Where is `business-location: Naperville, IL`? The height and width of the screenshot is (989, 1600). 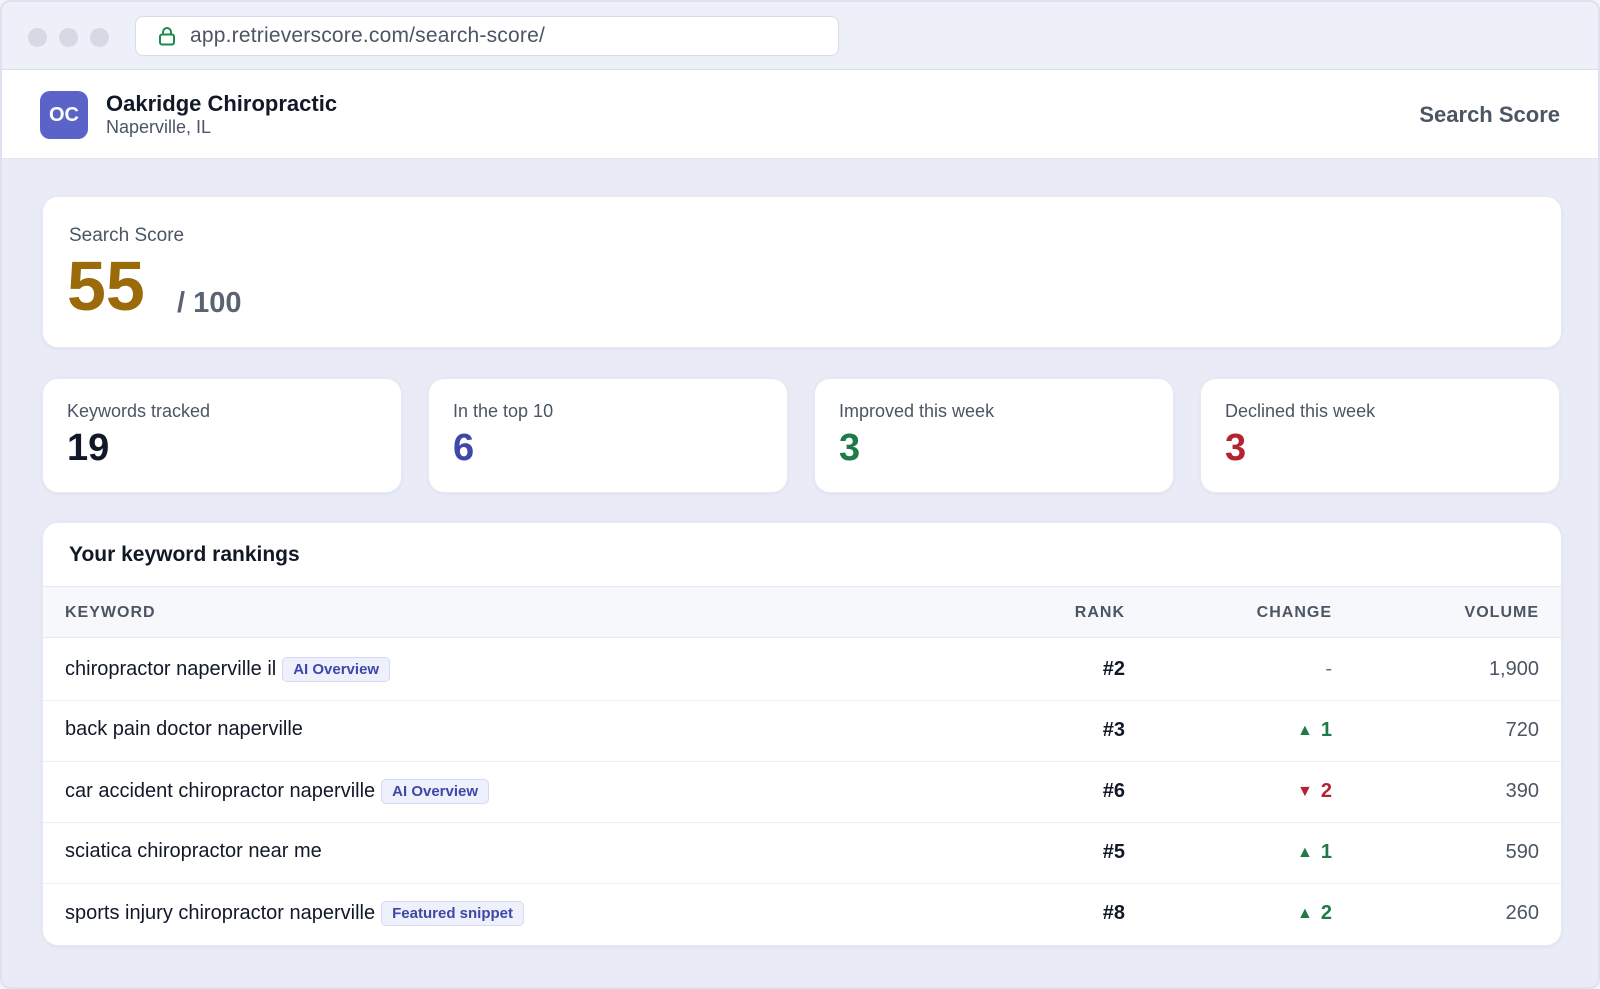 business-location: Naperville, IL is located at coordinates (159, 127).